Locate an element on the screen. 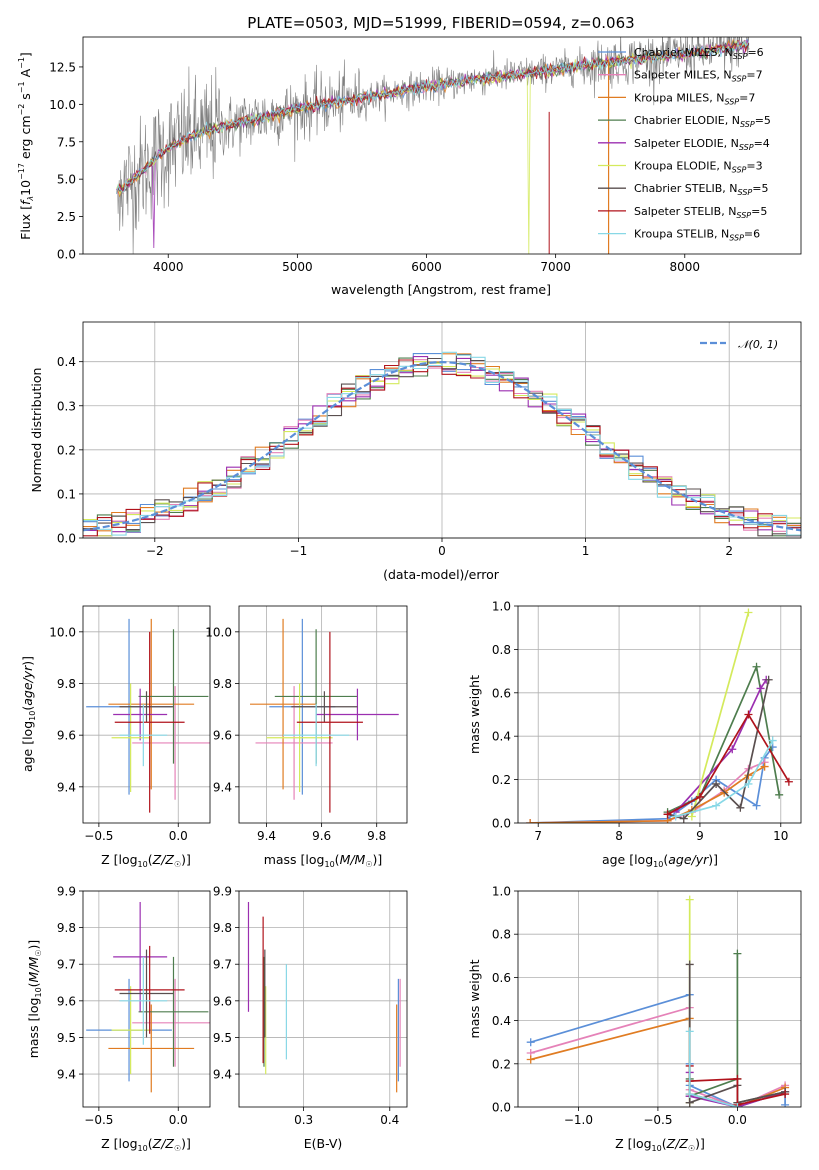 The height and width of the screenshot is (1170, 819). gaussian-curve is located at coordinates (442, 446).